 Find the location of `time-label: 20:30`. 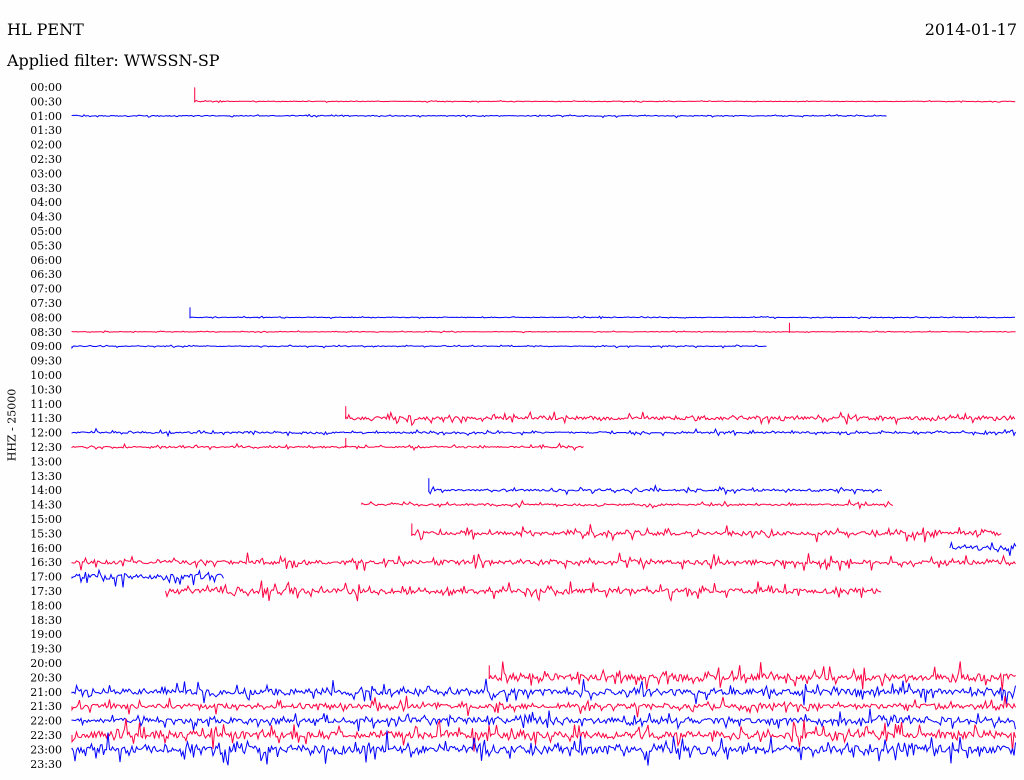

time-label: 20:30 is located at coordinates (46, 677).